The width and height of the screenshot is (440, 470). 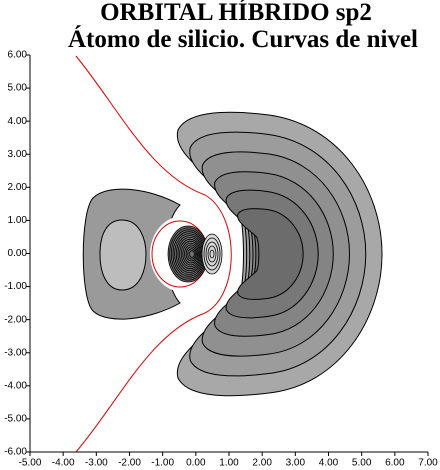 What do you see at coordinates (15, 452) in the screenshot?
I see `y-tick-label: -6.00` at bounding box center [15, 452].